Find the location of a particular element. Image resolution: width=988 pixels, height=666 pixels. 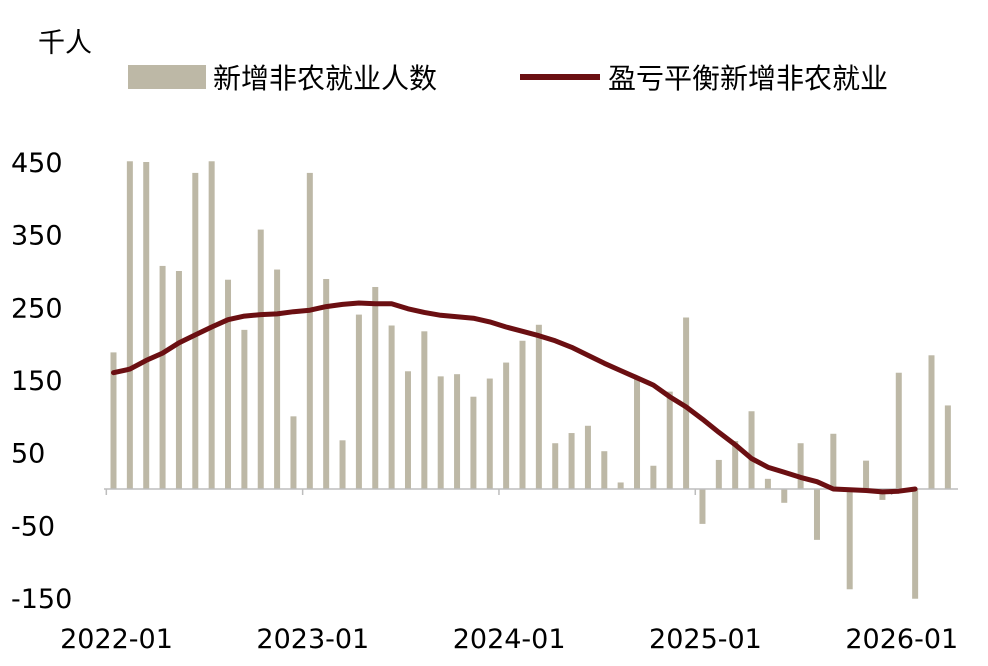

x-axis-ticks: 2022-01 2023-01 2024-01 2025-01 2026-01 is located at coordinates (509, 639).